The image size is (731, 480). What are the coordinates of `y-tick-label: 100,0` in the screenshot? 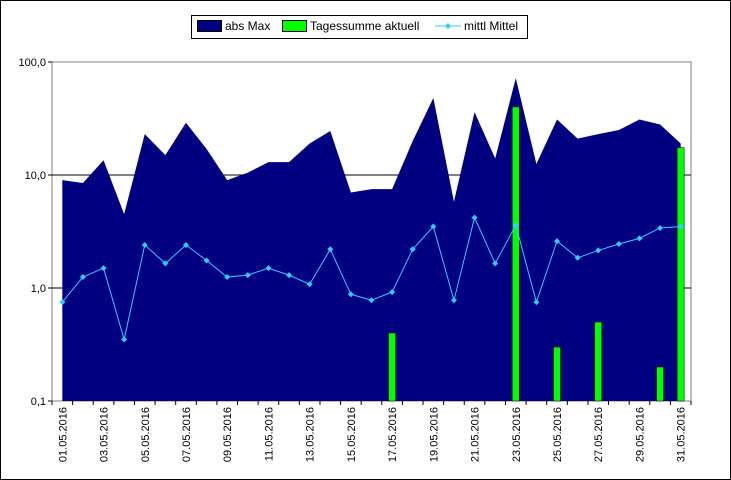 It's located at (32, 63).